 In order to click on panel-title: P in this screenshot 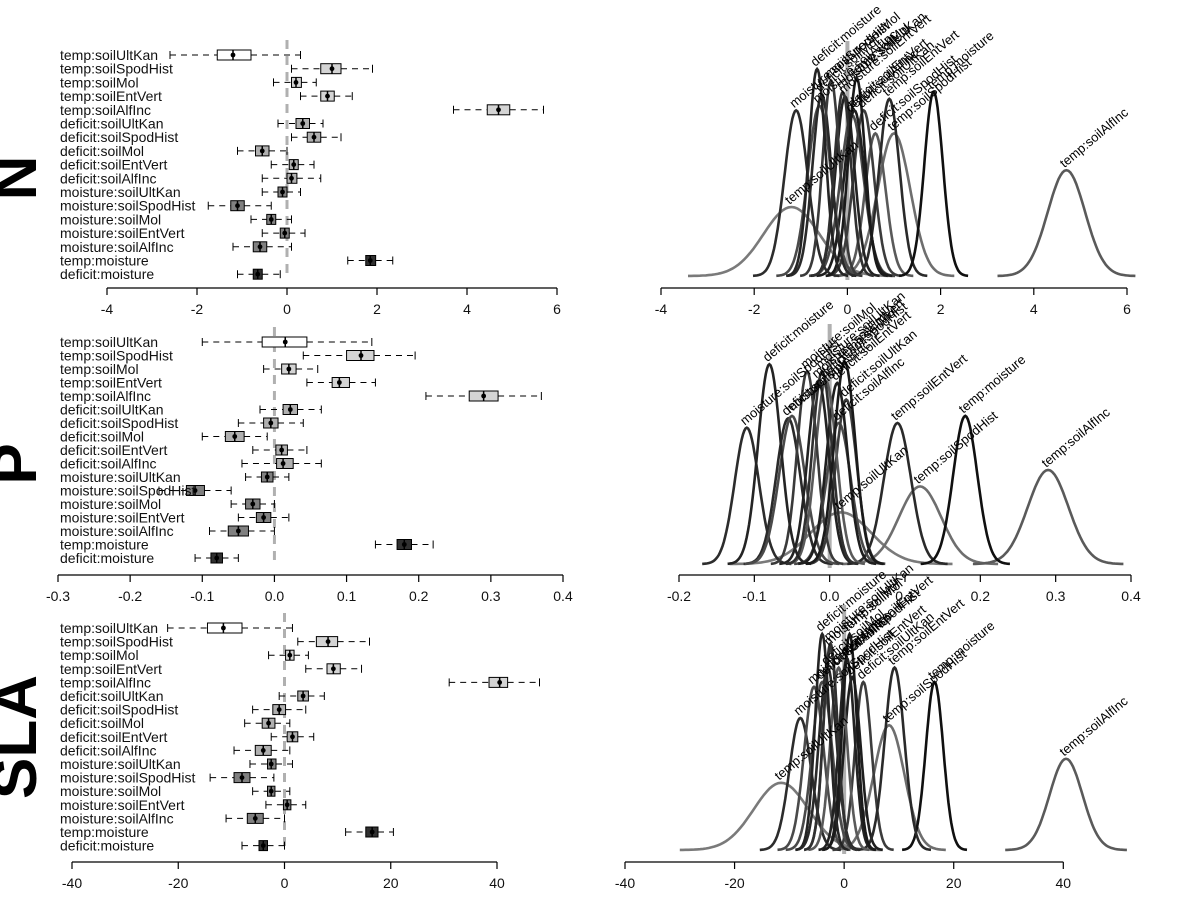, I will do `click(25, 463)`.